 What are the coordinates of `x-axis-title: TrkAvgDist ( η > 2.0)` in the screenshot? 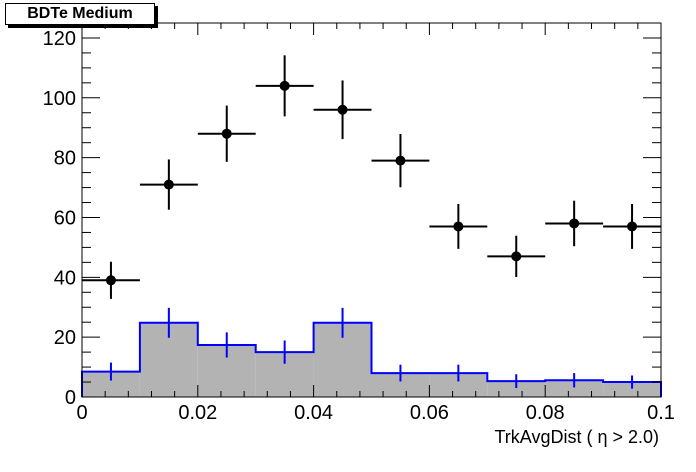 It's located at (576, 437).